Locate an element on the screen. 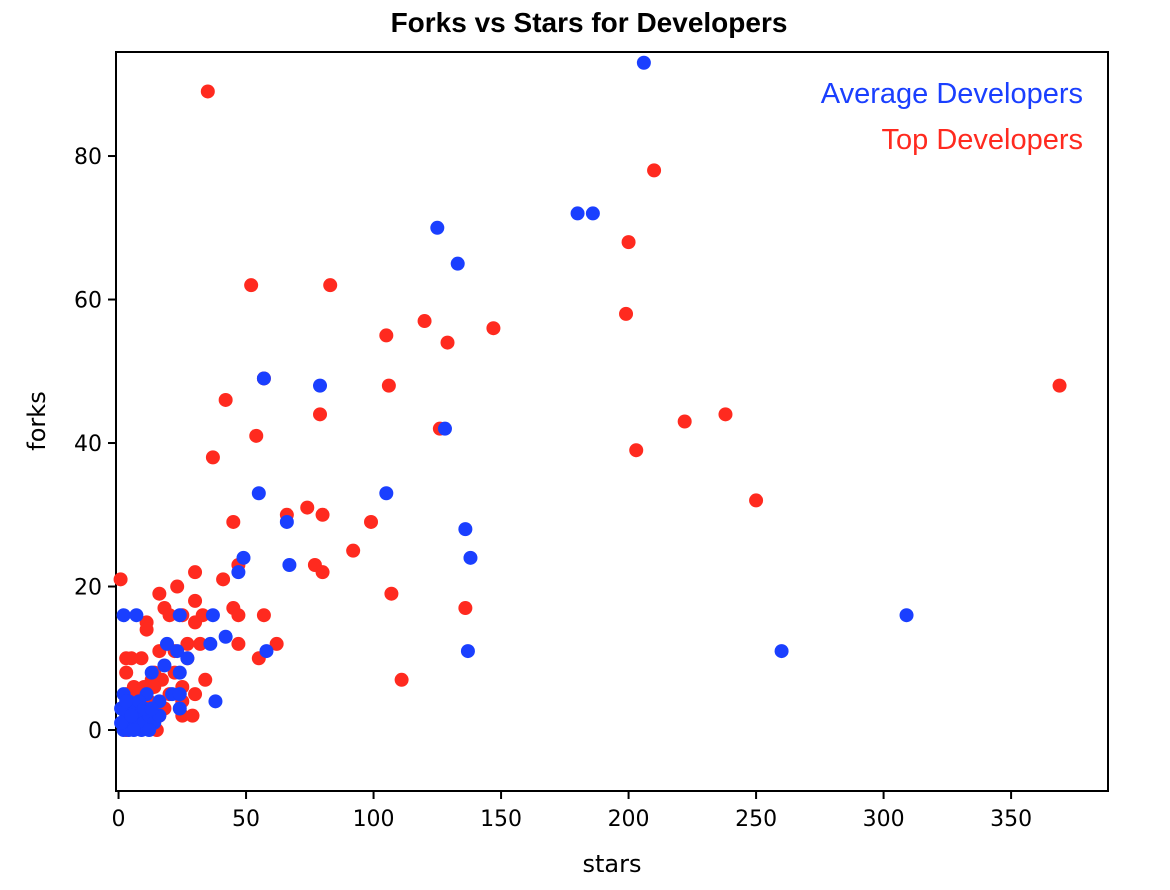  legend: Average Developers Top Developers is located at coordinates (952, 117).